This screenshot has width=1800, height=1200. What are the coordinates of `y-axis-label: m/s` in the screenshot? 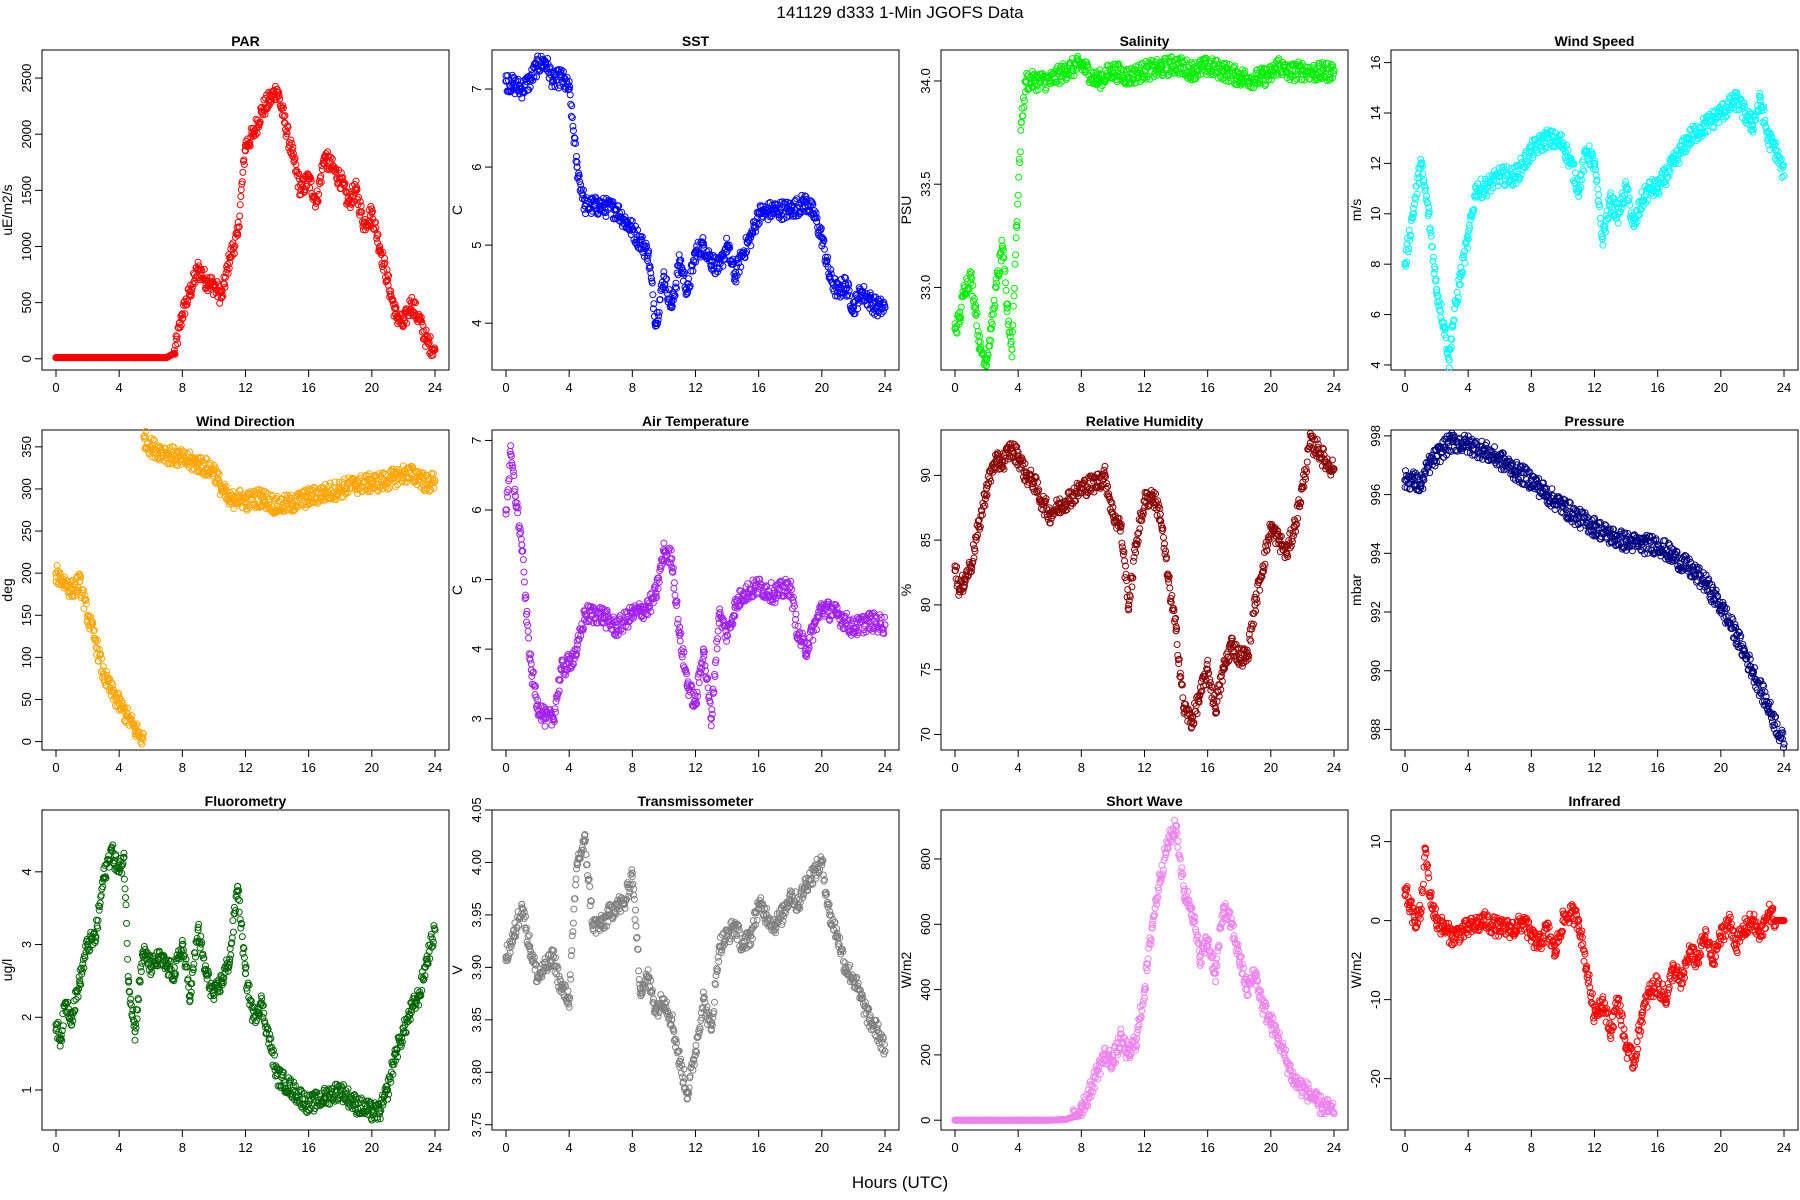 It's located at (1356, 210).